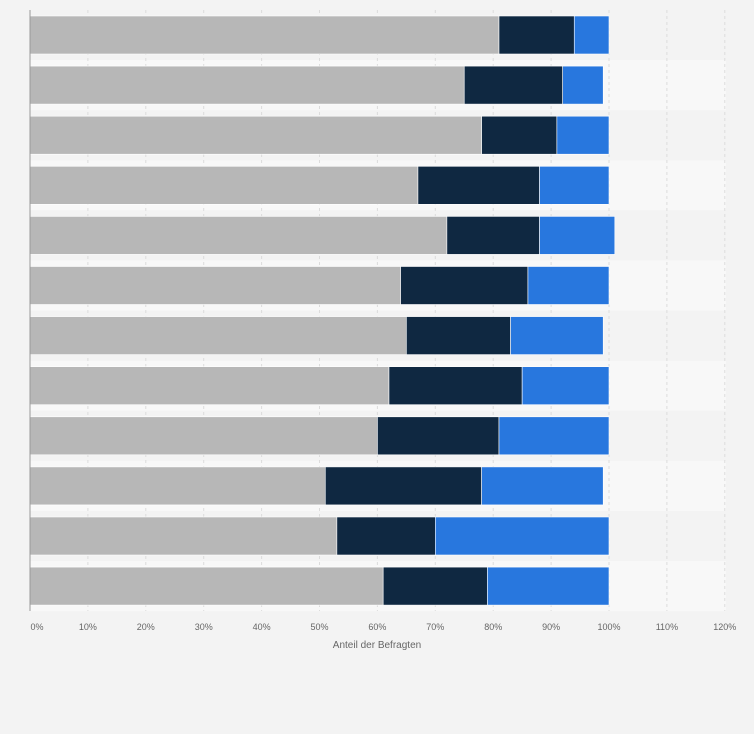 The width and height of the screenshot is (754, 734). What do you see at coordinates (88, 627) in the screenshot?
I see `x-tick-label: 10%` at bounding box center [88, 627].